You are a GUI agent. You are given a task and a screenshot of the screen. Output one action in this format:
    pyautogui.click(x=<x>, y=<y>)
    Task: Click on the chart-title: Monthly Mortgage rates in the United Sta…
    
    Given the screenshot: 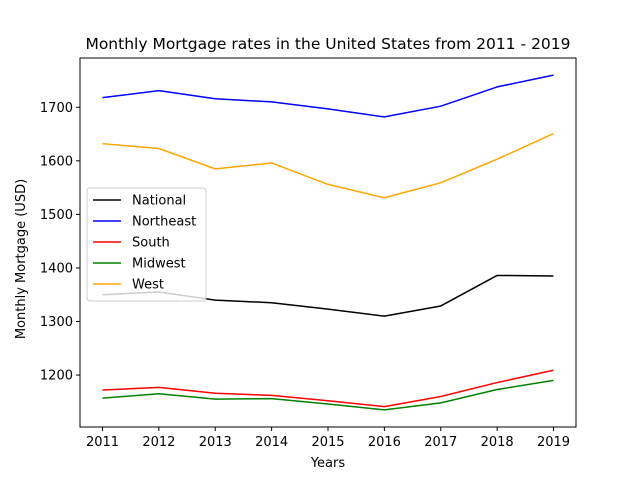 What is the action you would take?
    pyautogui.click(x=327, y=44)
    